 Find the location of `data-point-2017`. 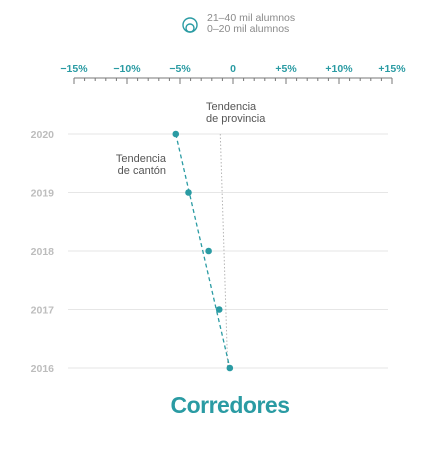

data-point-2017 is located at coordinates (219, 309).